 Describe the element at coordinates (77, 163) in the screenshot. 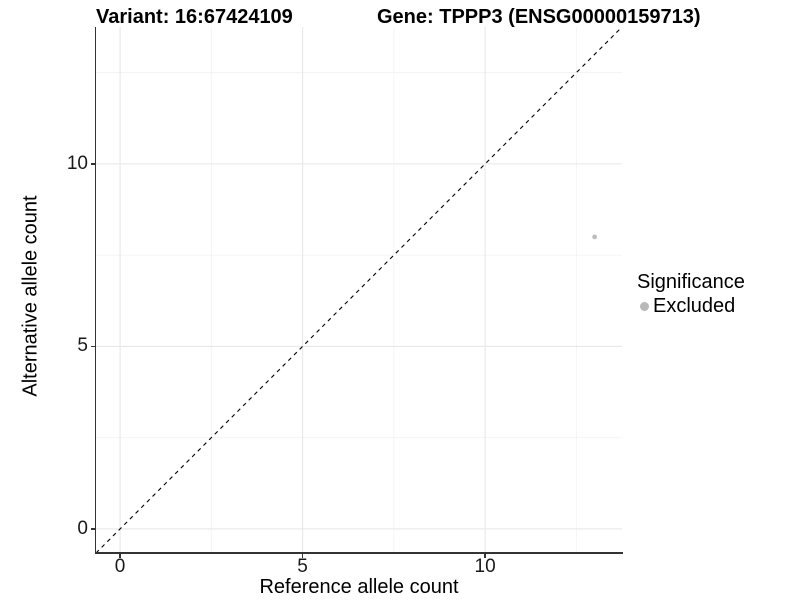

I see `y-tick-label: 10` at that location.